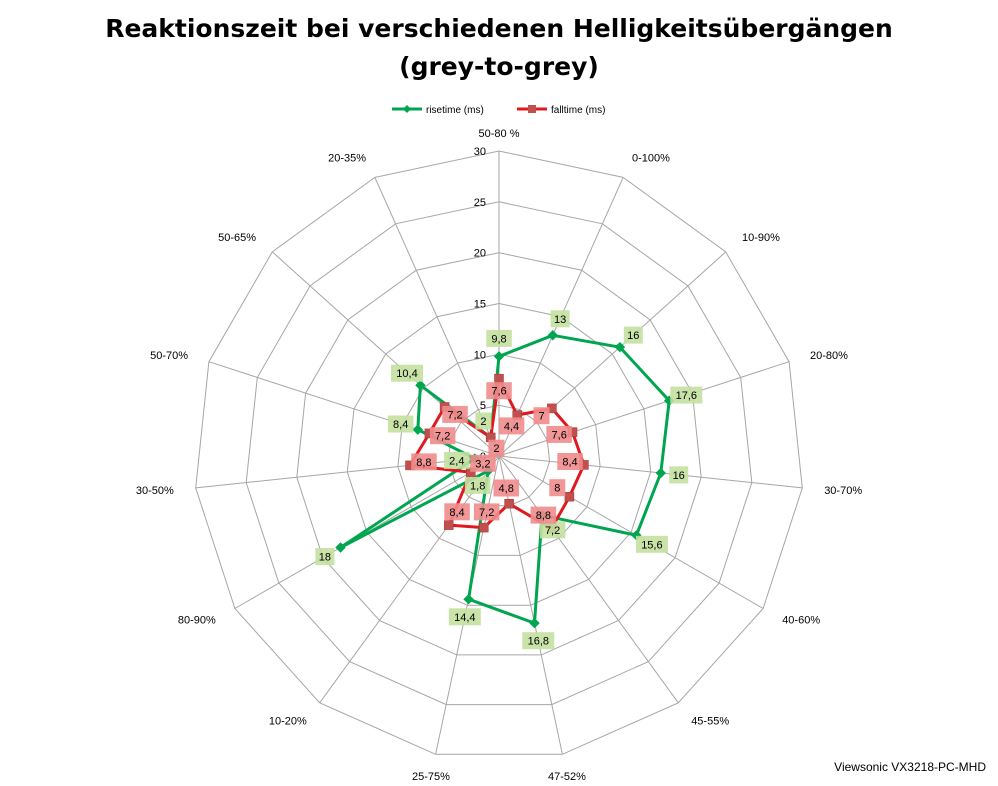 This screenshot has width=998, height=786. I want to click on tick-label-25: 25, so click(480, 203).